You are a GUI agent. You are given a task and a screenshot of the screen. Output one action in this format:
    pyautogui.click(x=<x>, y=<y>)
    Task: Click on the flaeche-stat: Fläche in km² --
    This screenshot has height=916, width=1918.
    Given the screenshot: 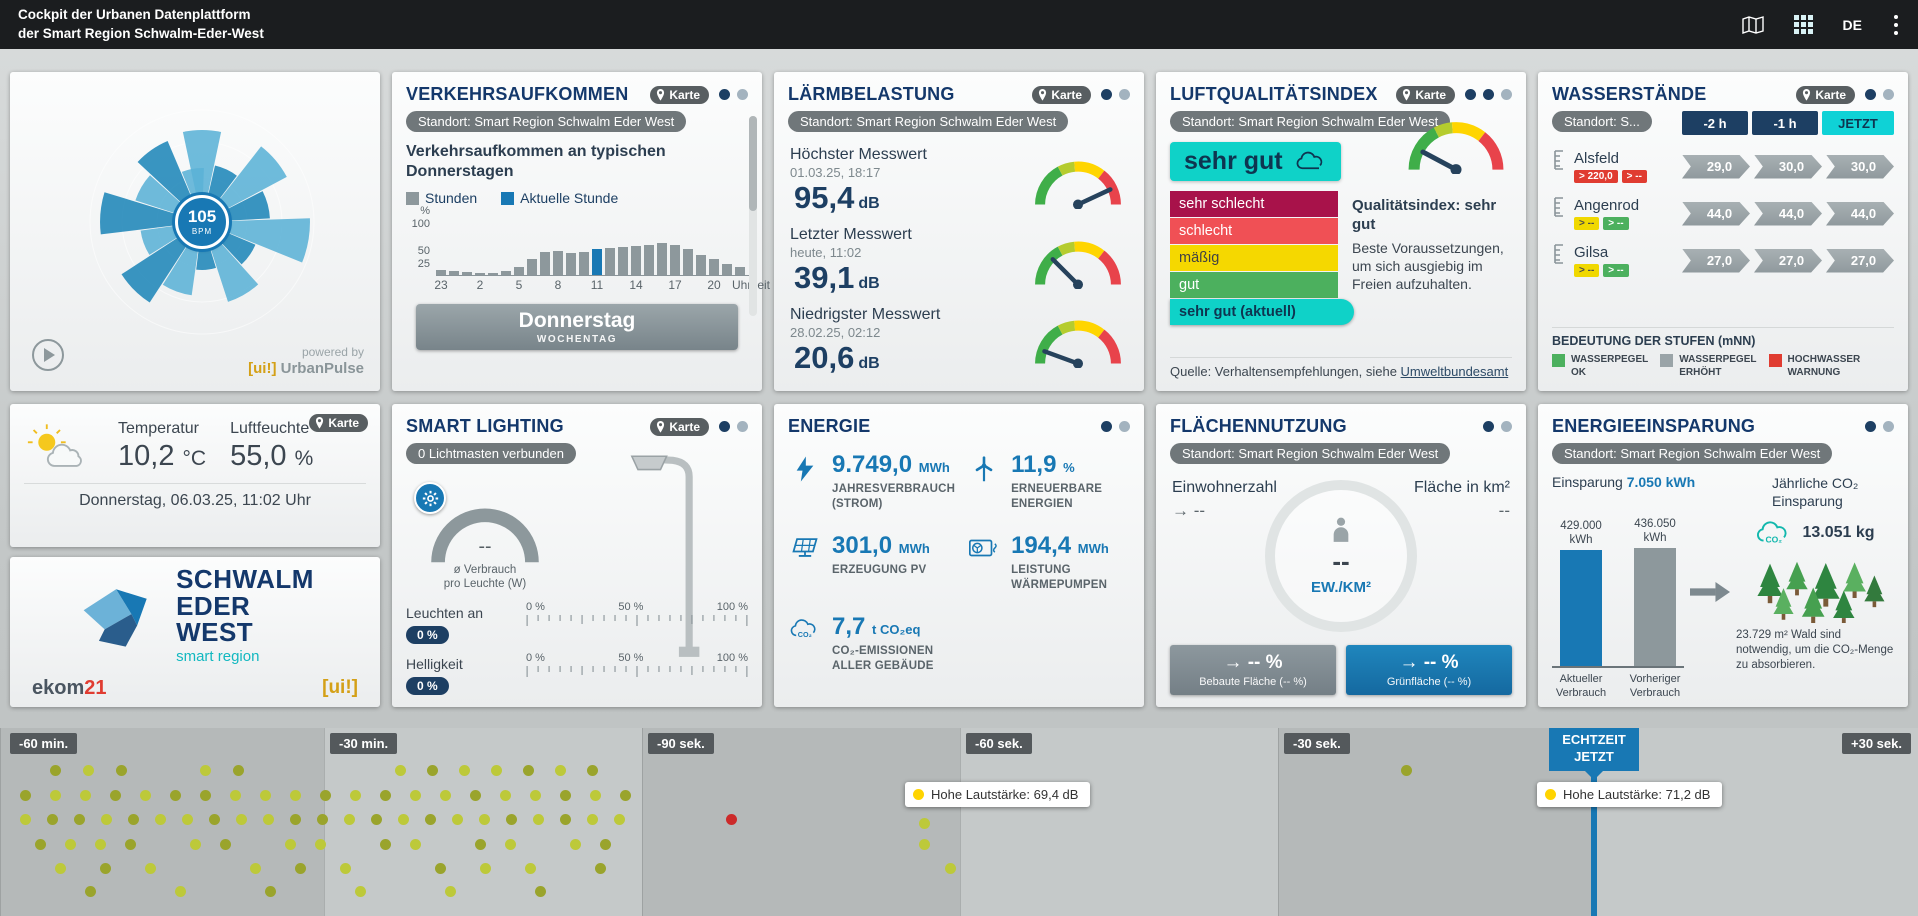 What is the action you would take?
    pyautogui.click(x=1461, y=500)
    